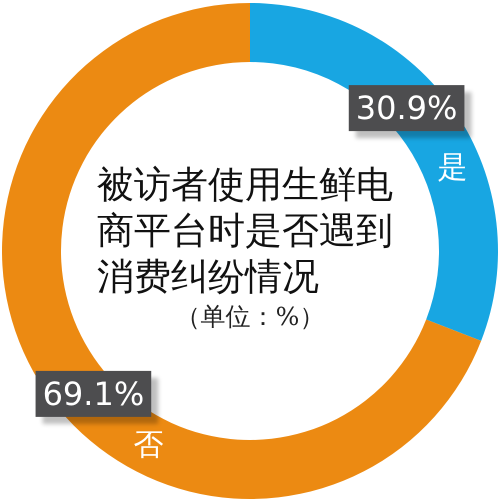 This screenshot has width=500, height=501. What do you see at coordinates (407, 108) in the screenshot?
I see `data-label: 30.9%` at bounding box center [407, 108].